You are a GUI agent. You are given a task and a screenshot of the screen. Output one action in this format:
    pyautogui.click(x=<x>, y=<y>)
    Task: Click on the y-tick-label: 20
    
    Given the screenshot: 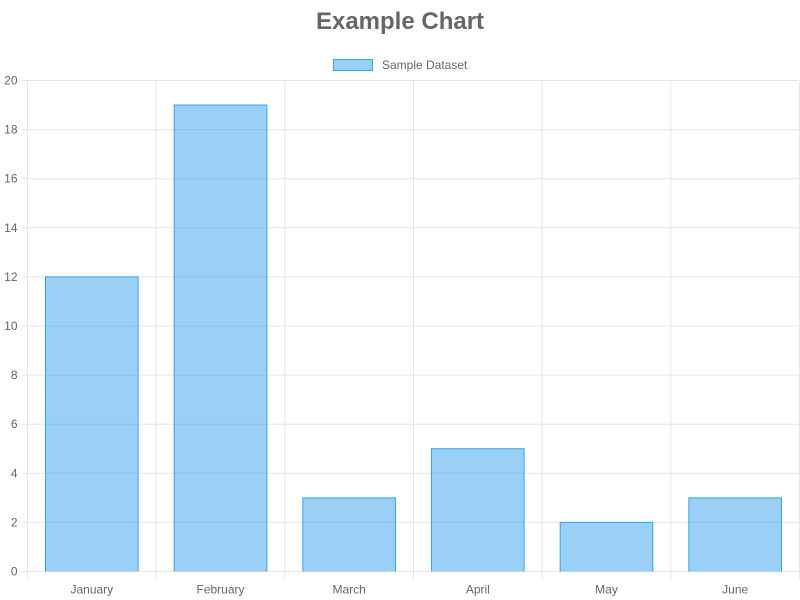 What is the action you would take?
    pyautogui.click(x=11, y=81)
    